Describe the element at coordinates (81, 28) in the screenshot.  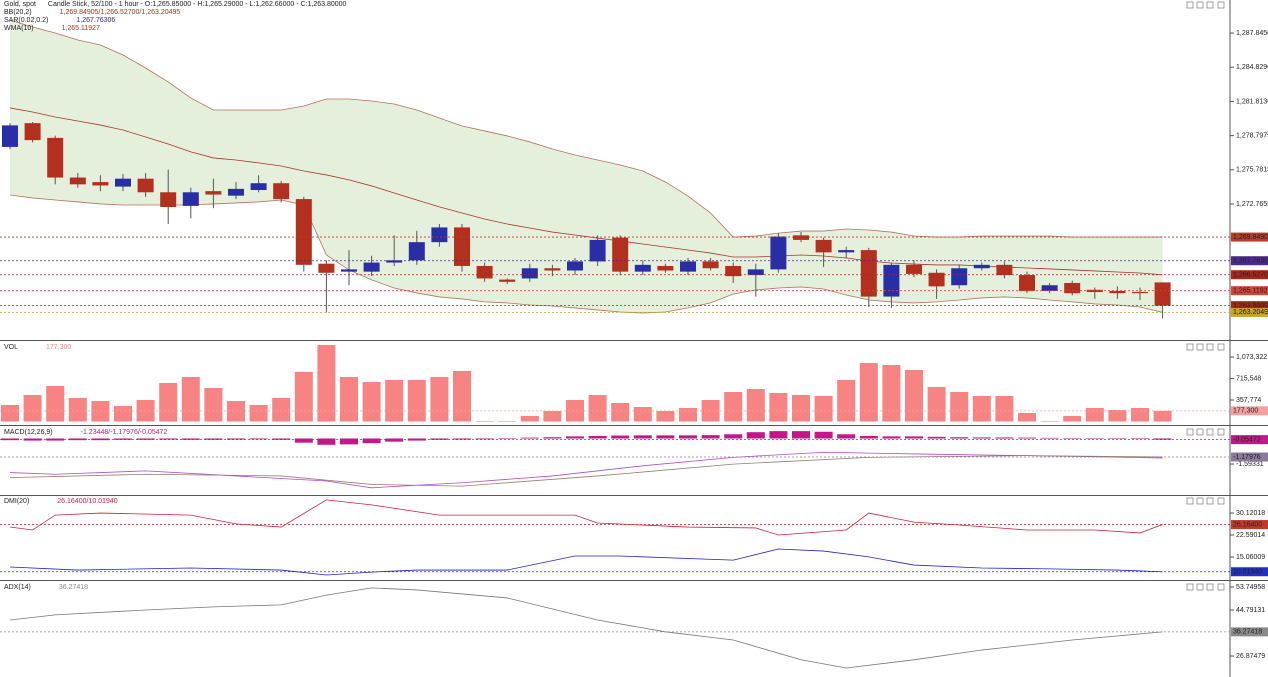
I see `indicator-value: 1,265.11927` at that location.